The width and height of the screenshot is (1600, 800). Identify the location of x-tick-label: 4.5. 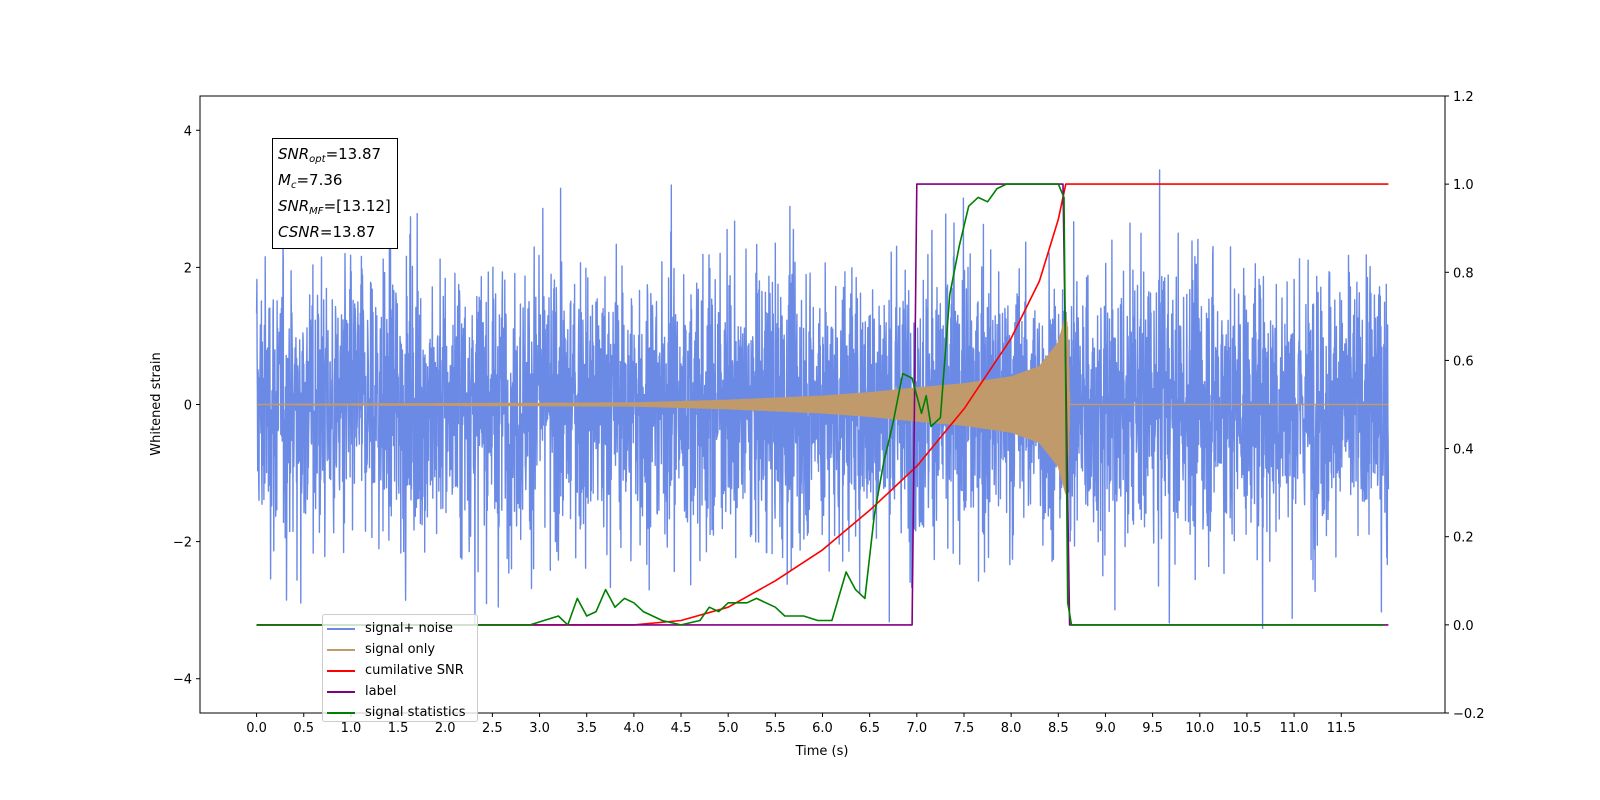
(681, 728).